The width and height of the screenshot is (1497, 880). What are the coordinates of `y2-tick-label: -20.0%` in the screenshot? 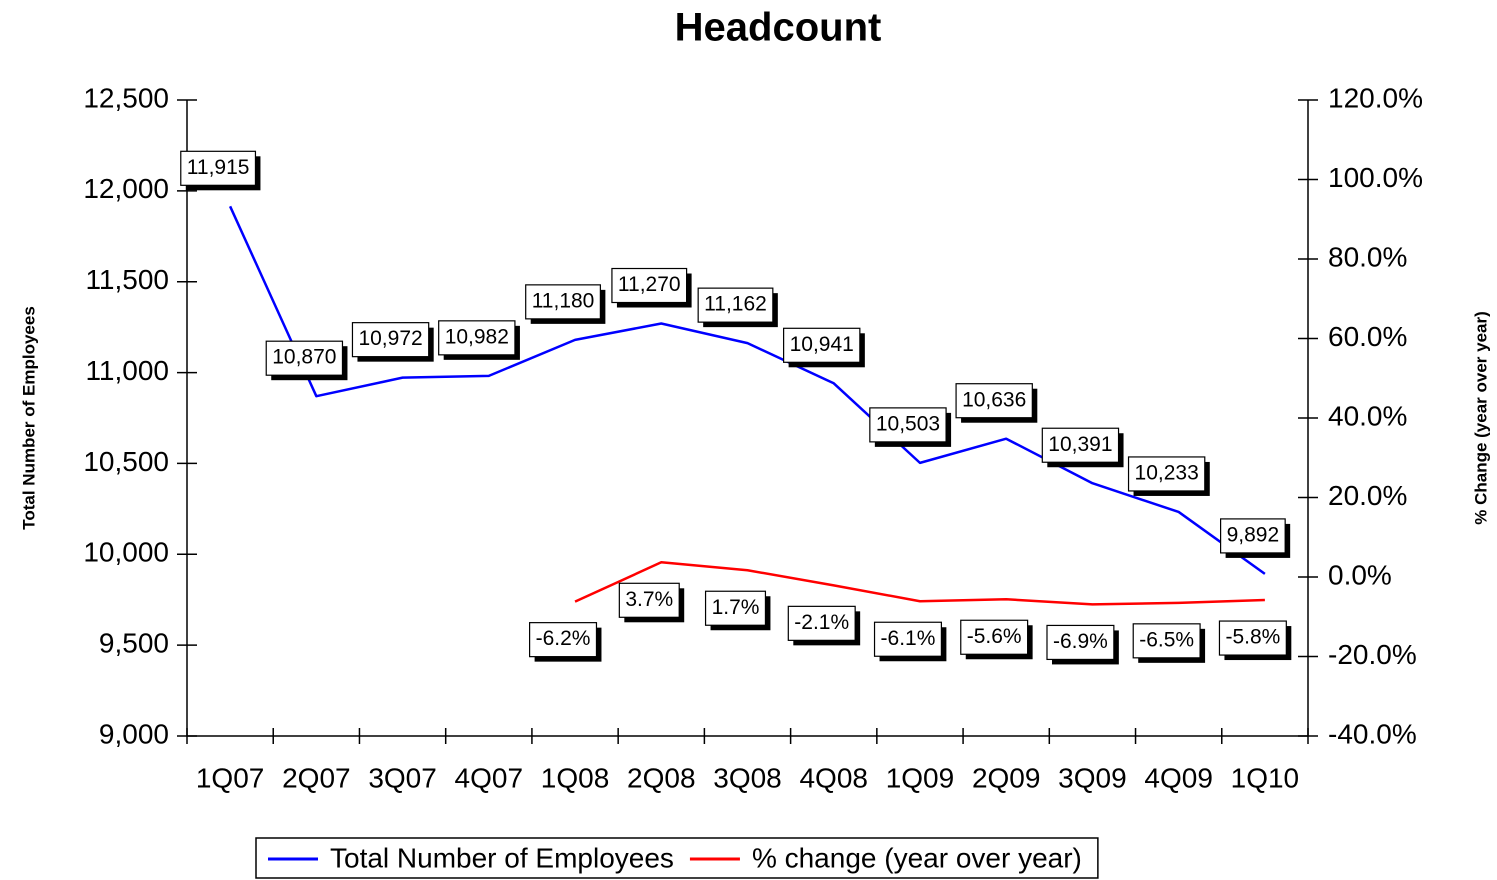 It's located at (1372, 654).